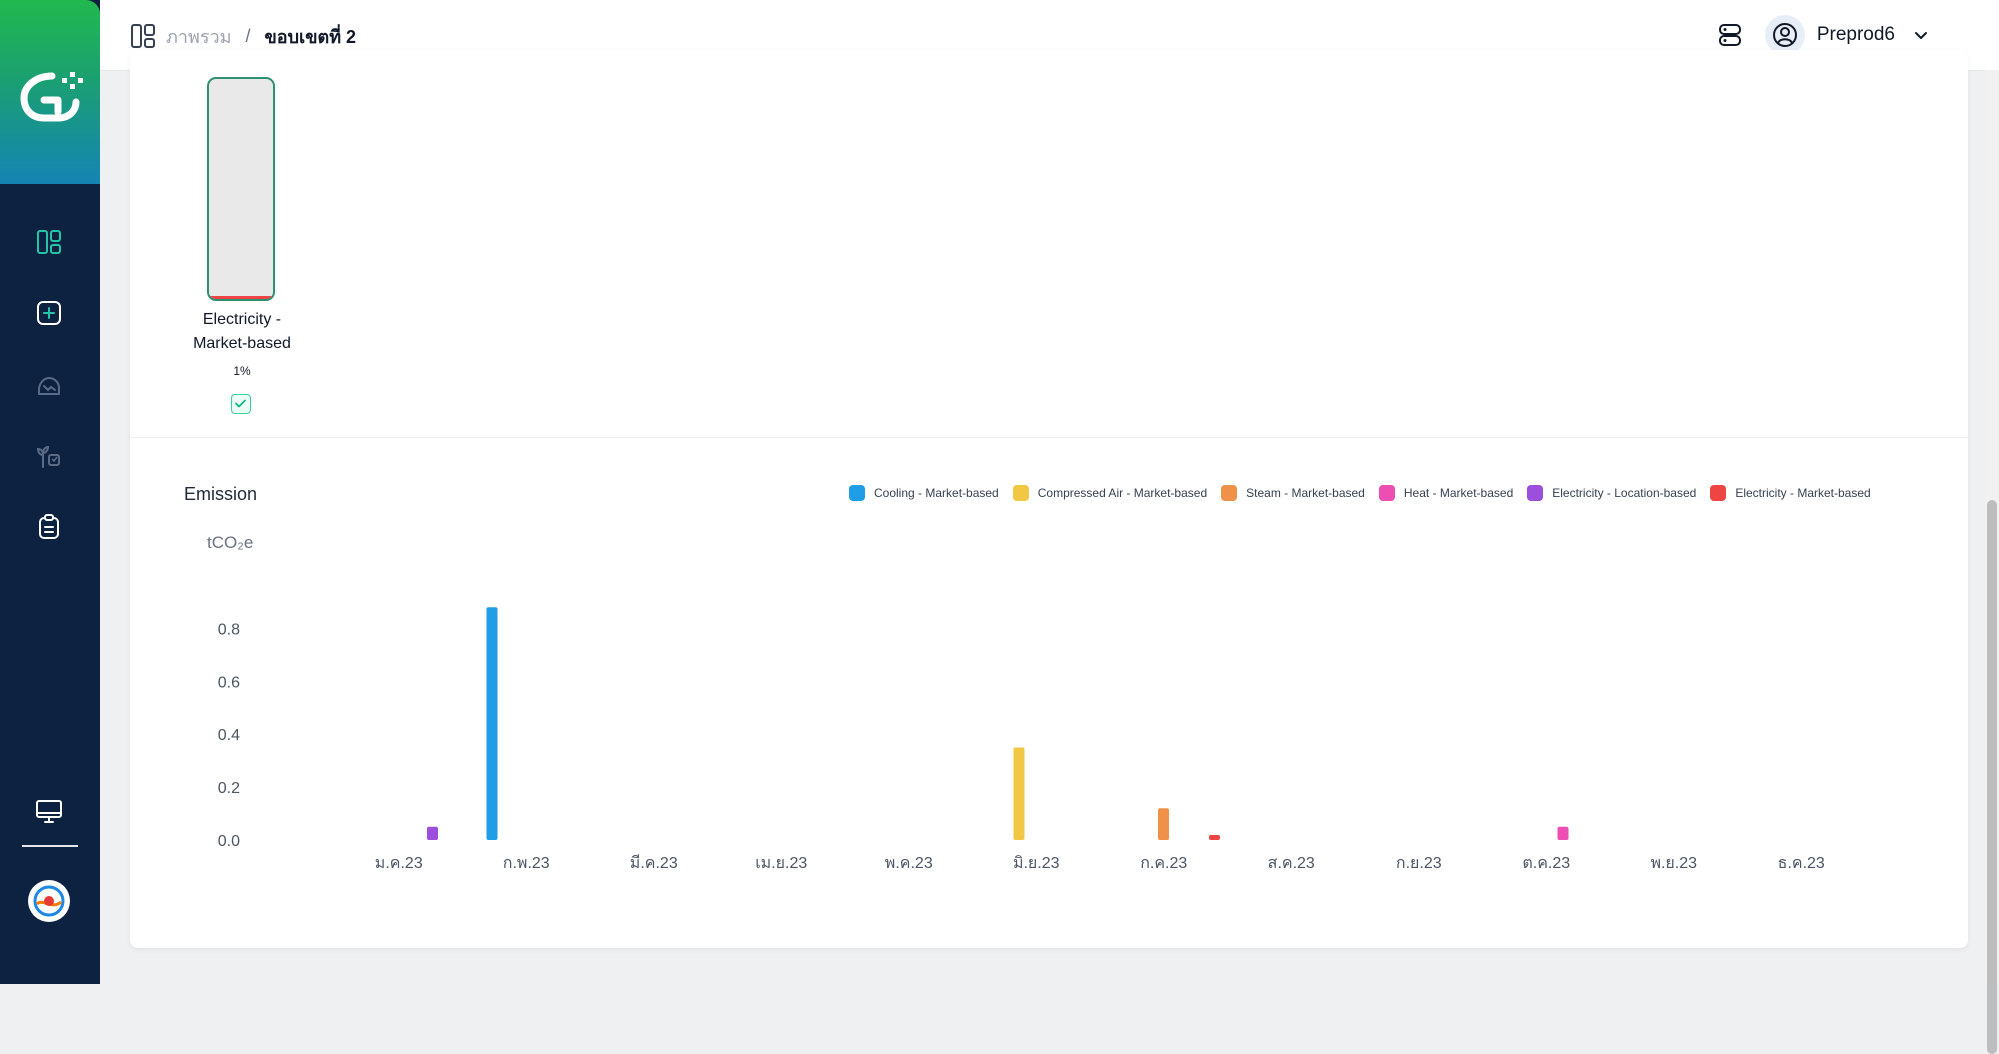 Image resolution: width=1999 pixels, height=1054 pixels. Describe the element at coordinates (781, 863) in the screenshot. I see `x-tick-label: เม.ย.23` at that location.